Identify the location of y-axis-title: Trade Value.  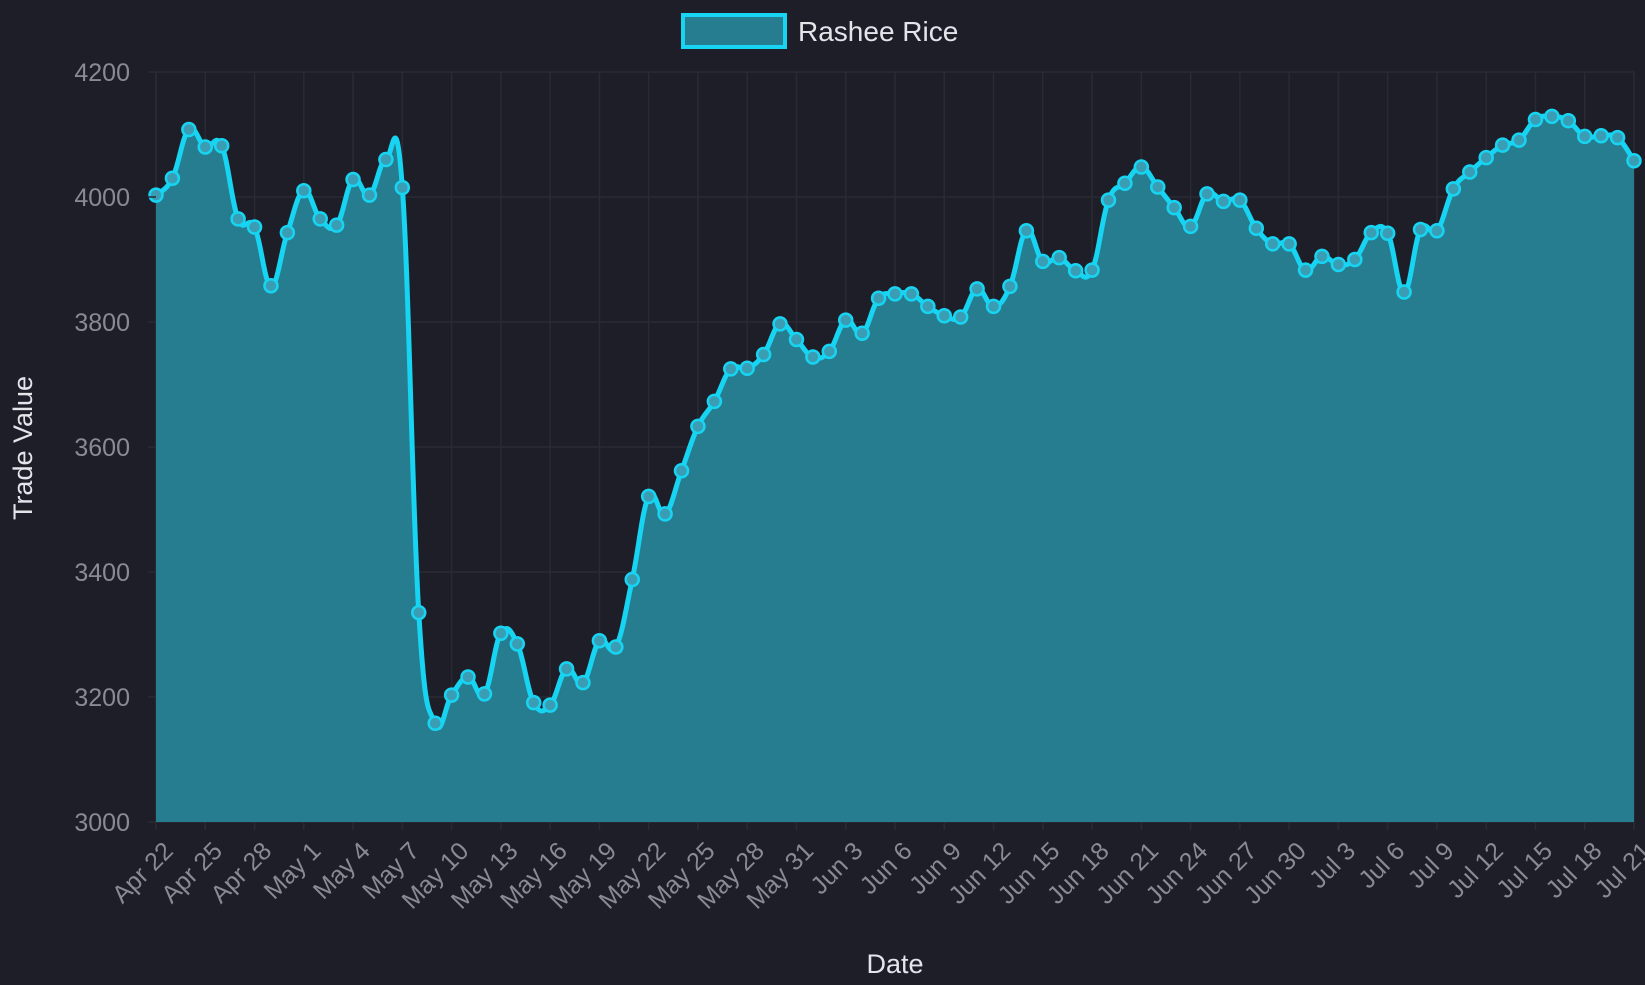
(23, 448).